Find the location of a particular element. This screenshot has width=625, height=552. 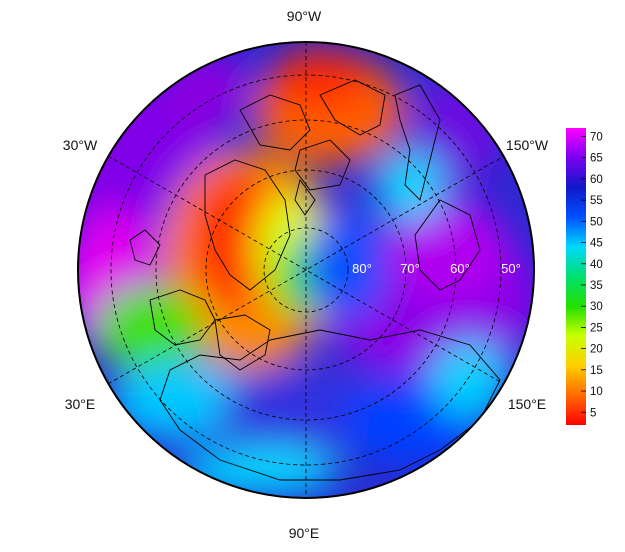

colorbar-tick-label: 25 is located at coordinates (596, 328).